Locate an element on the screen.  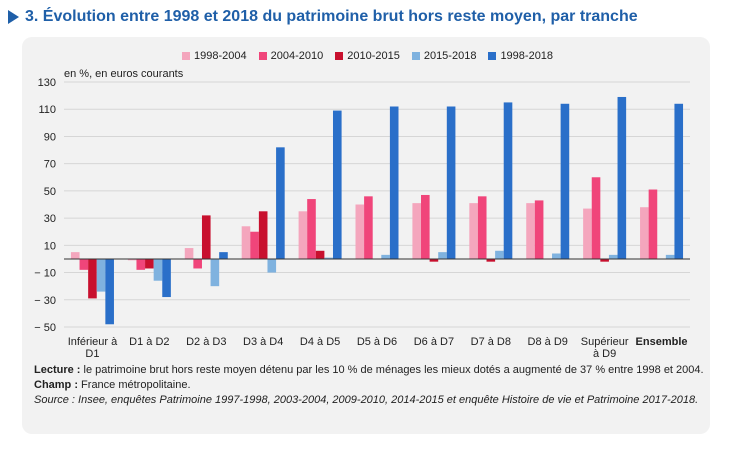
y-tick-label: 10 is located at coordinates (50, 246).